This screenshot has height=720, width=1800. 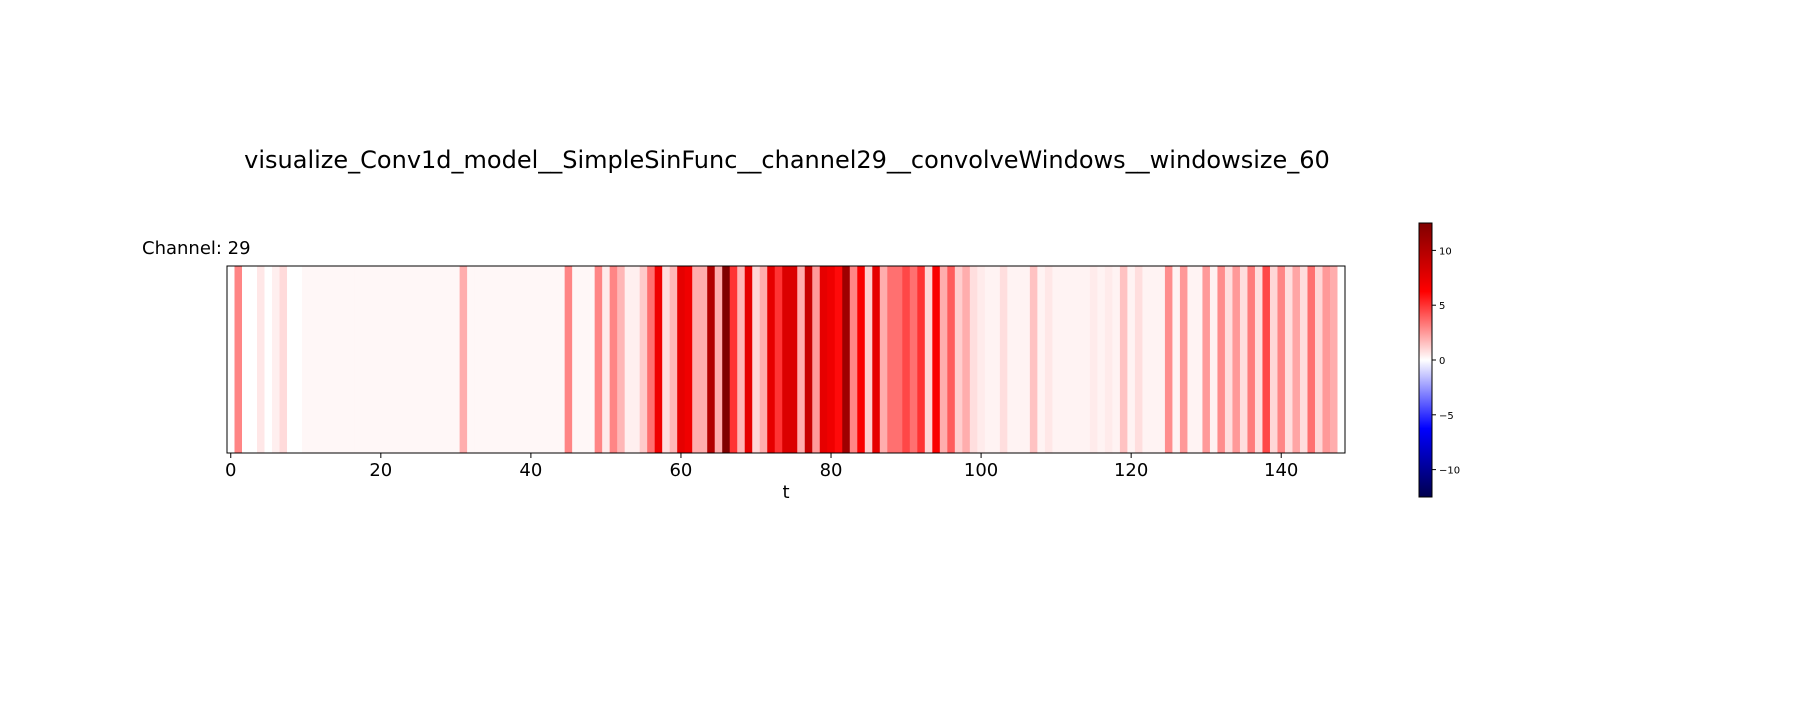 I want to click on colorbar-gradient, so click(x=1425, y=360).